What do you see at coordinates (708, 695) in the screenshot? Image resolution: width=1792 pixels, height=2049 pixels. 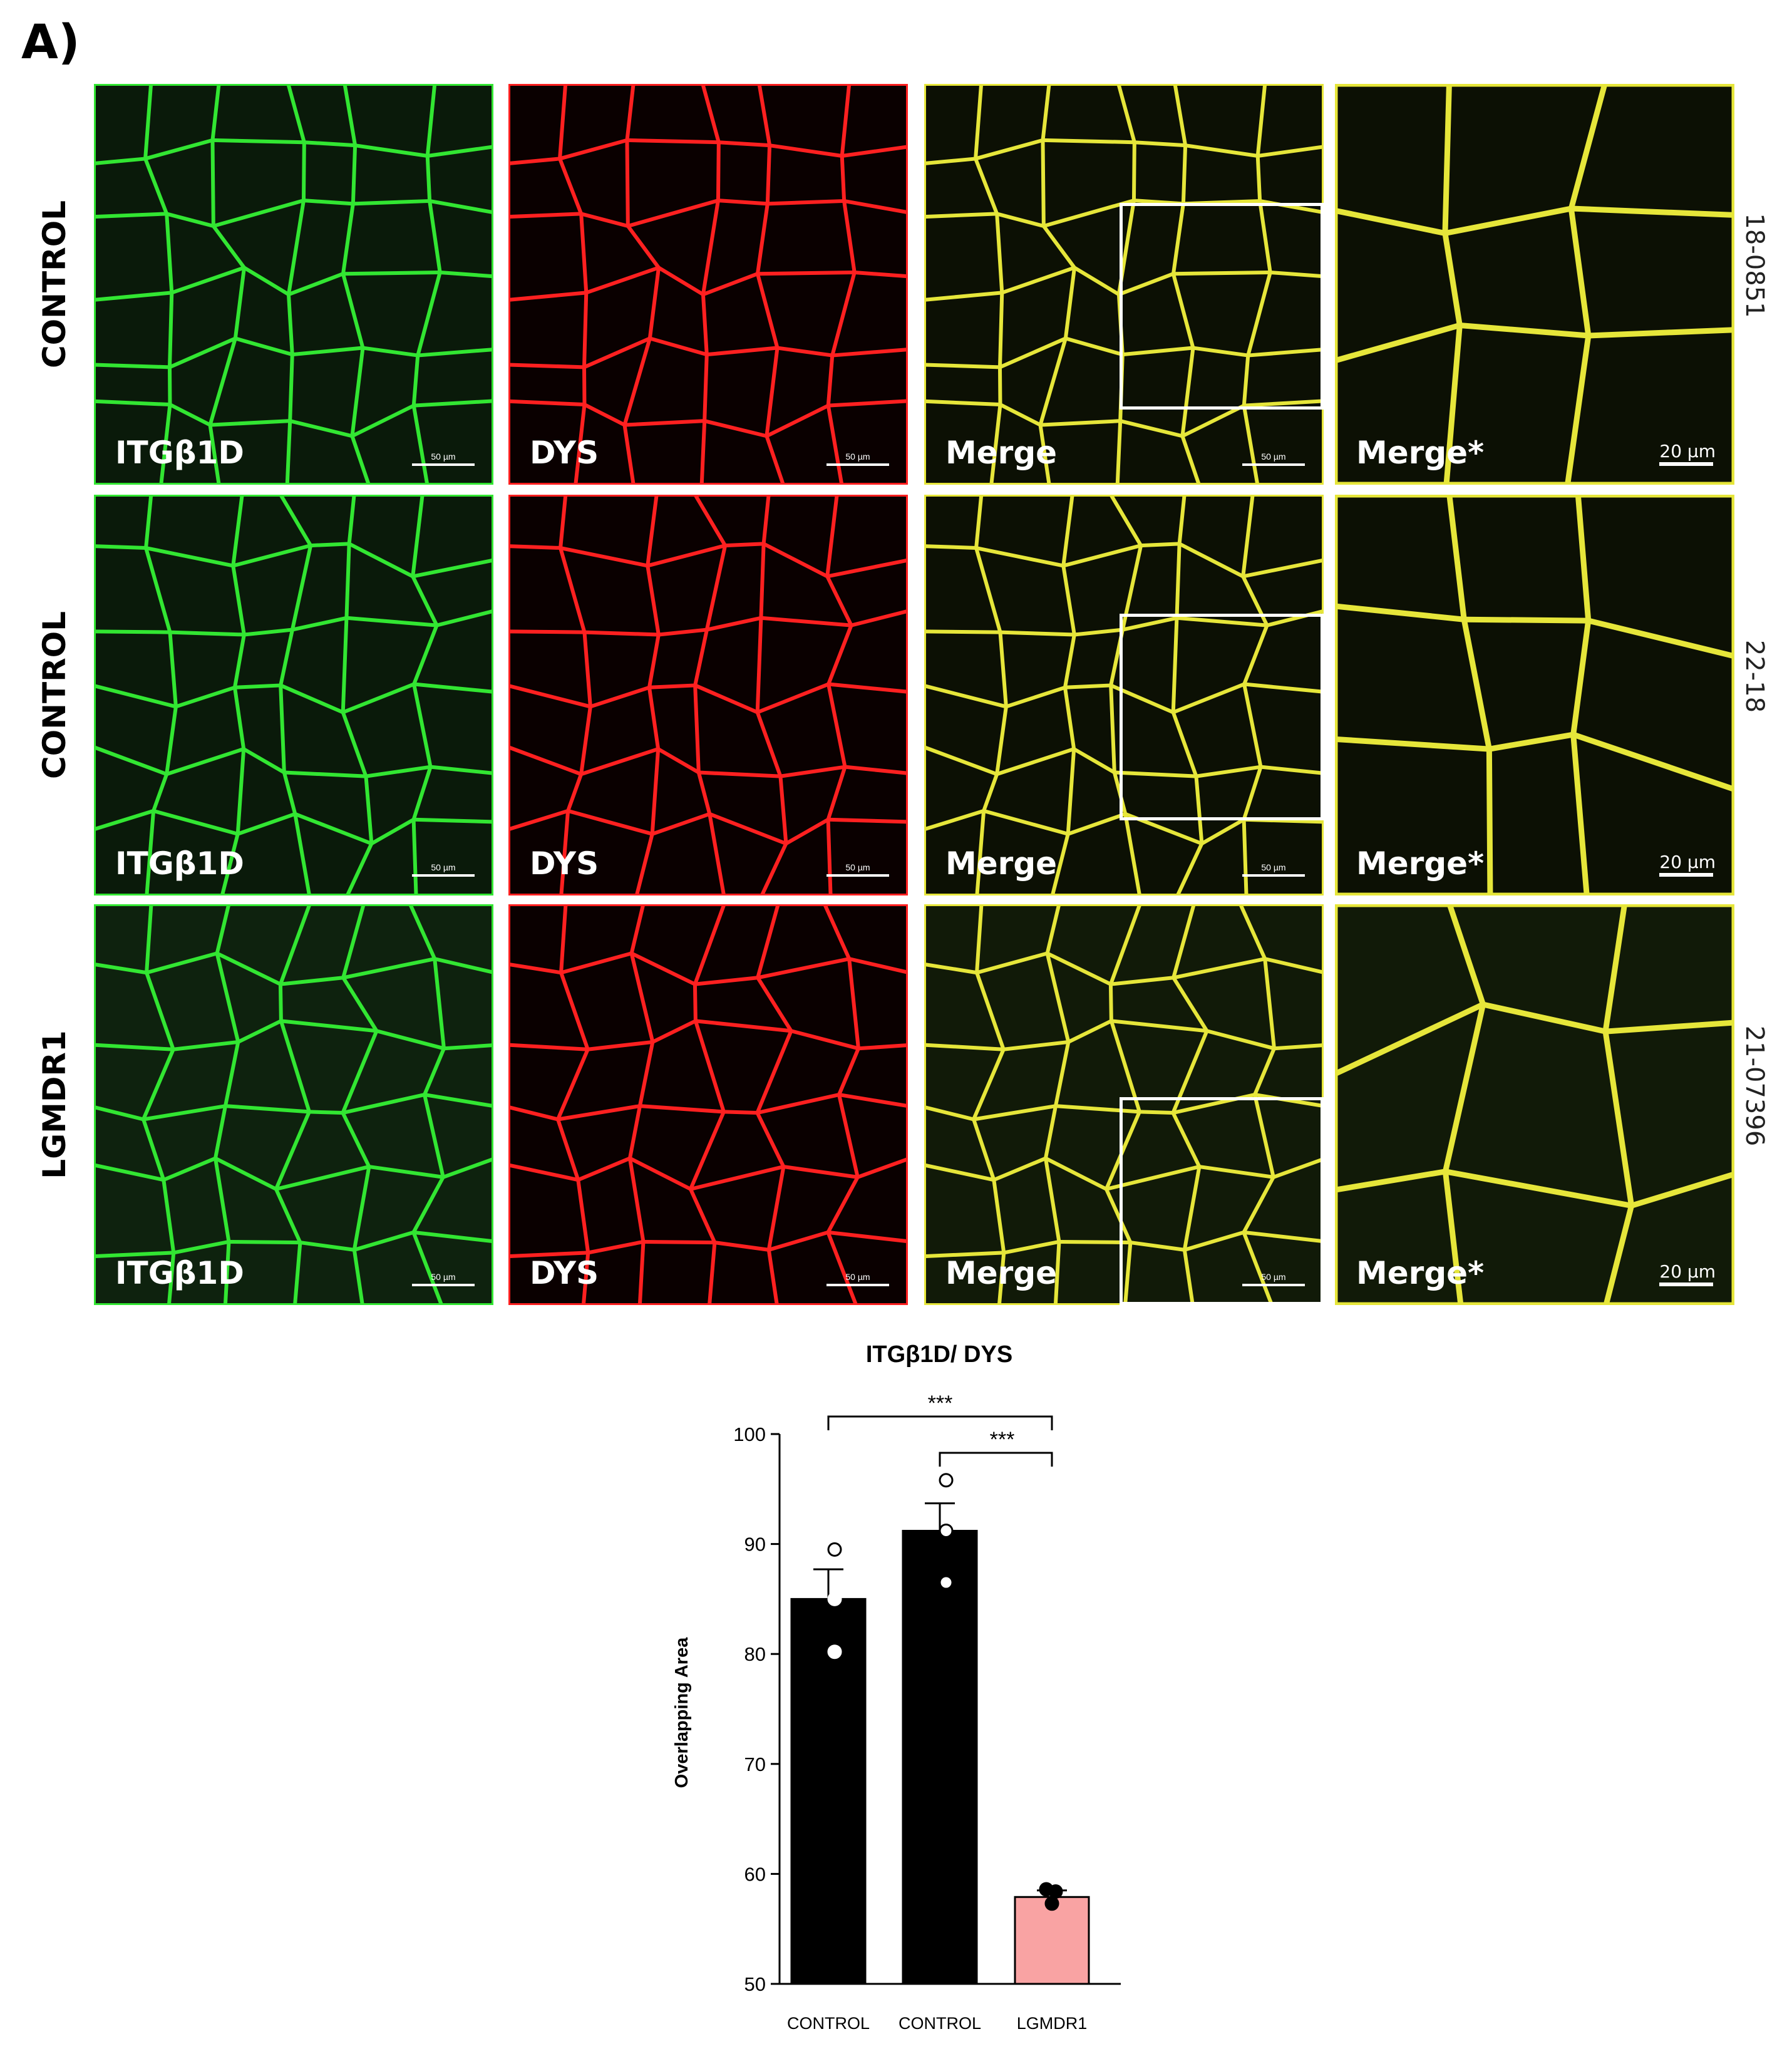 I see `micrograph-2-dys: DYS 50 µm` at bounding box center [708, 695].